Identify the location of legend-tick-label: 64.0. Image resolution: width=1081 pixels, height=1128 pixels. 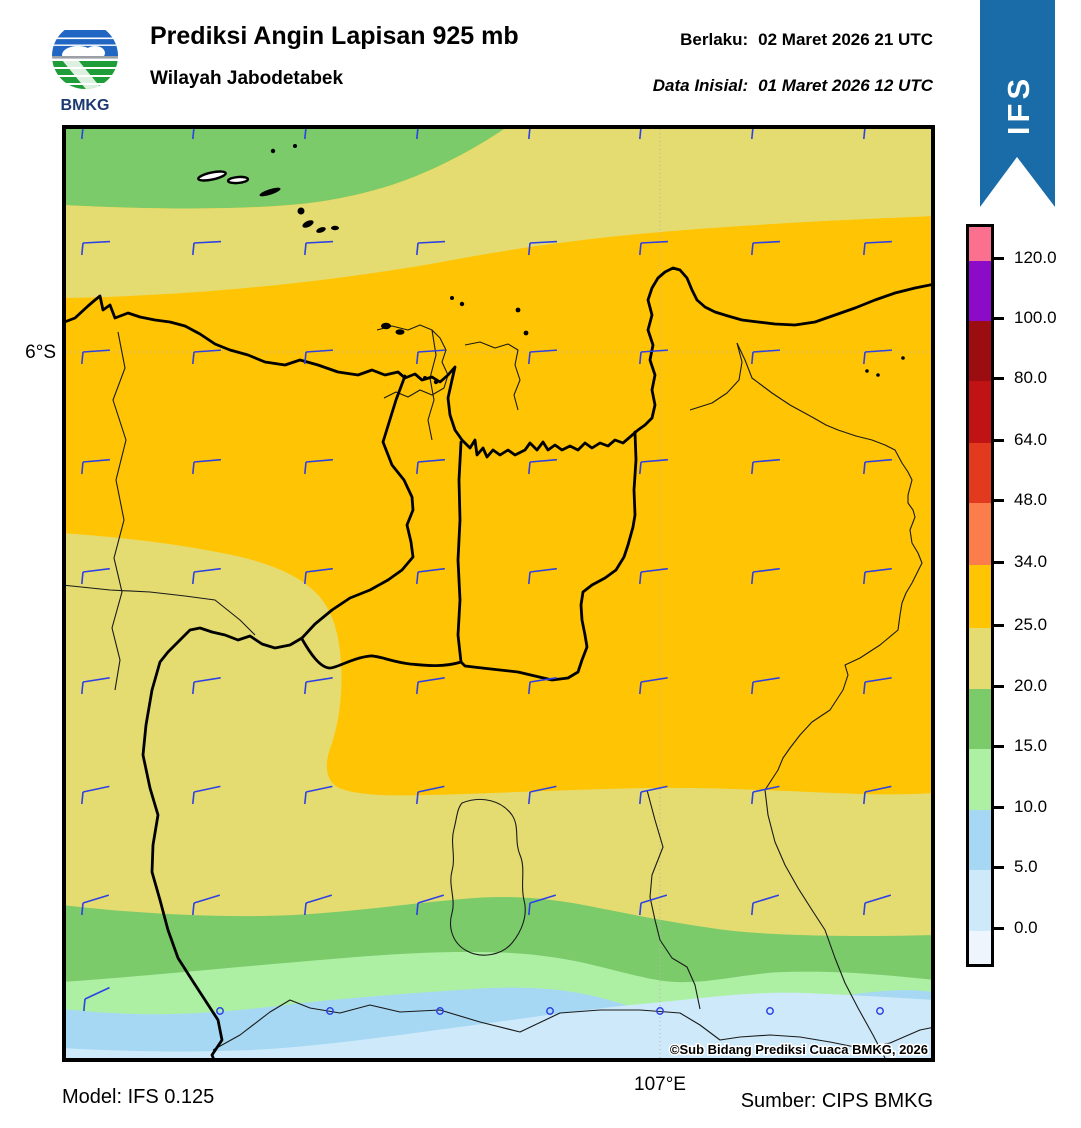
(1031, 439).